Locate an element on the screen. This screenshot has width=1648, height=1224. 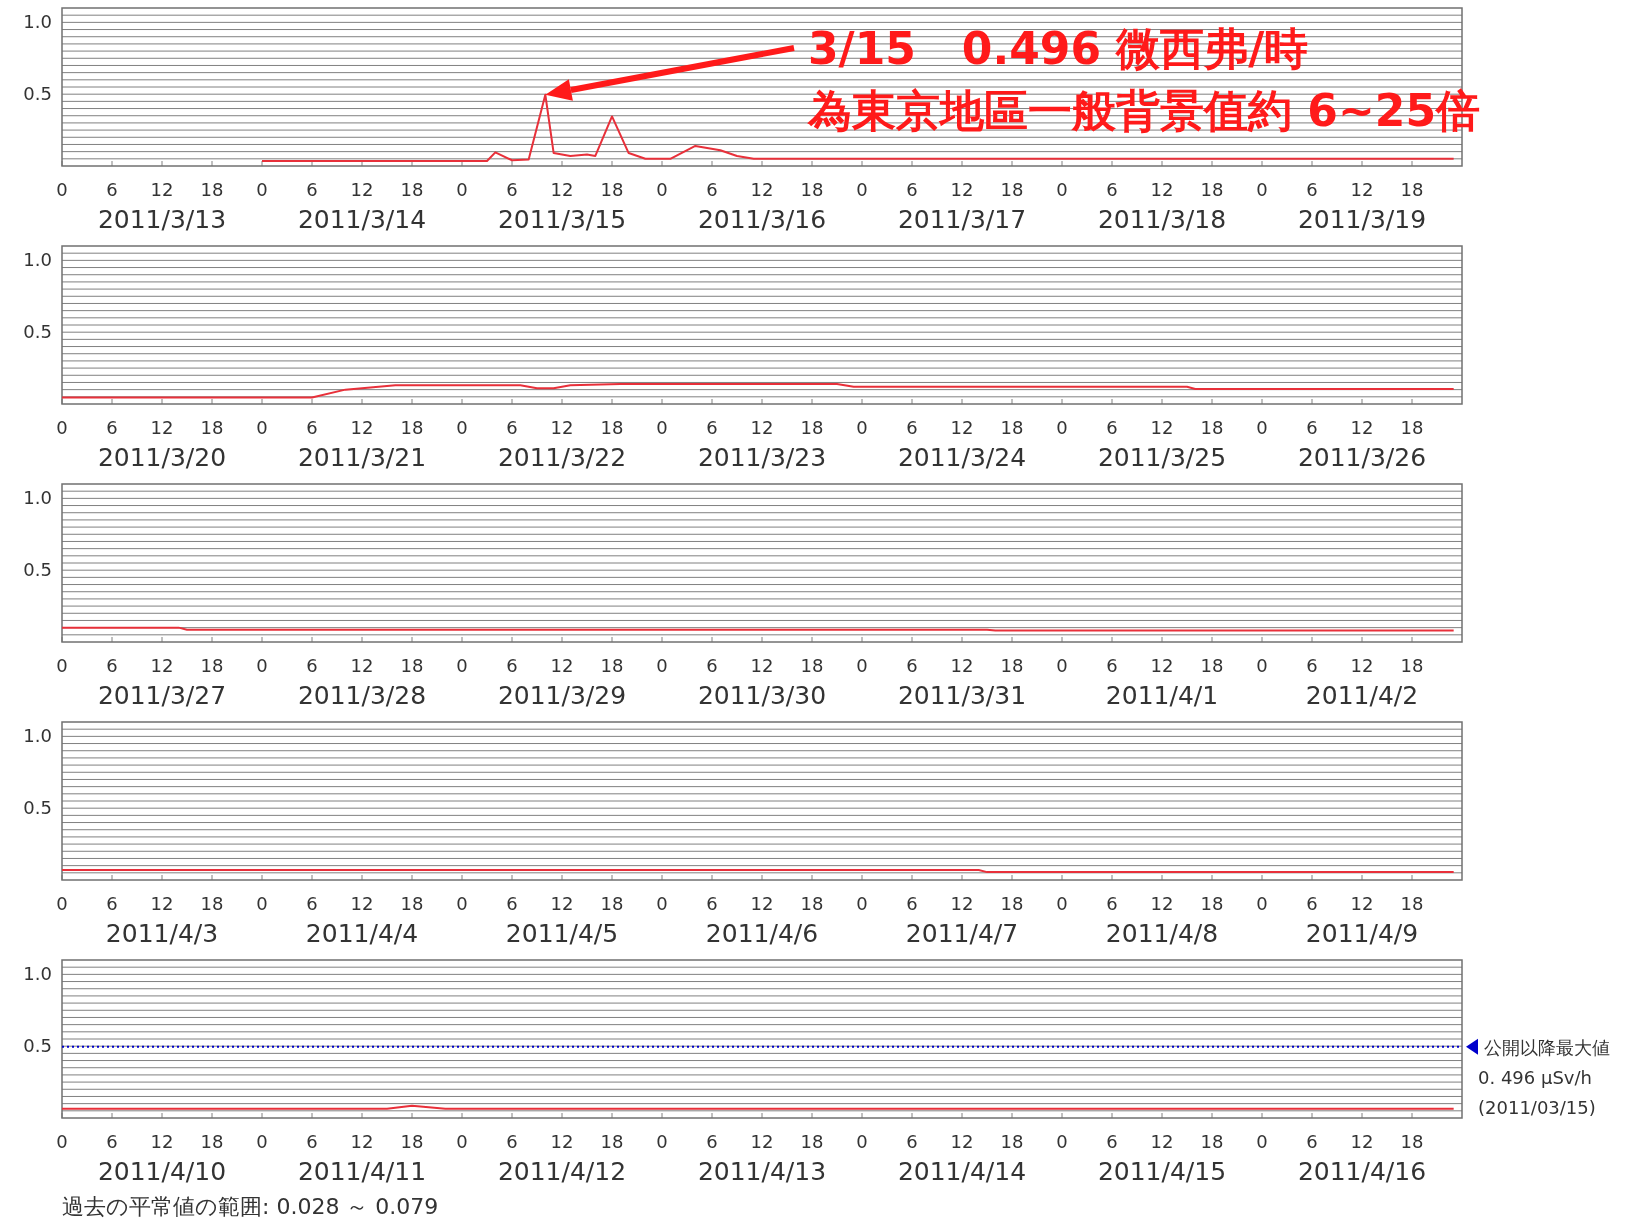
text: 2011/3/29 is located at coordinates (562, 695).